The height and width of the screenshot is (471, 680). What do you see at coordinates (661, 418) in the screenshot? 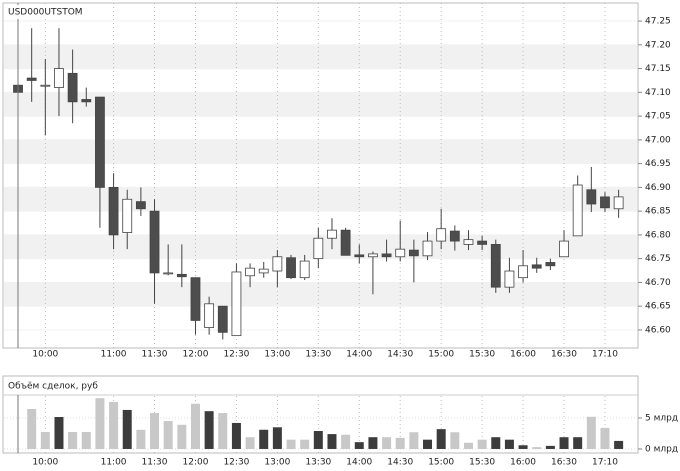
I see `y-tick-label: 5 млрд` at bounding box center [661, 418].